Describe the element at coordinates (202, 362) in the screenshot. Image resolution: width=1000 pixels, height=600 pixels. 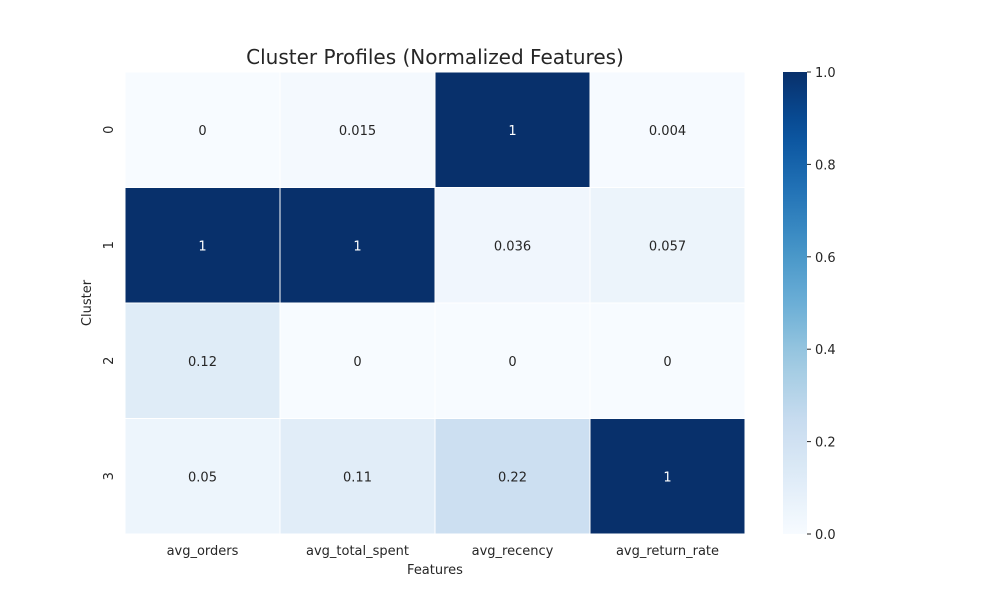
I see `cell-value-label: 0.12` at that location.